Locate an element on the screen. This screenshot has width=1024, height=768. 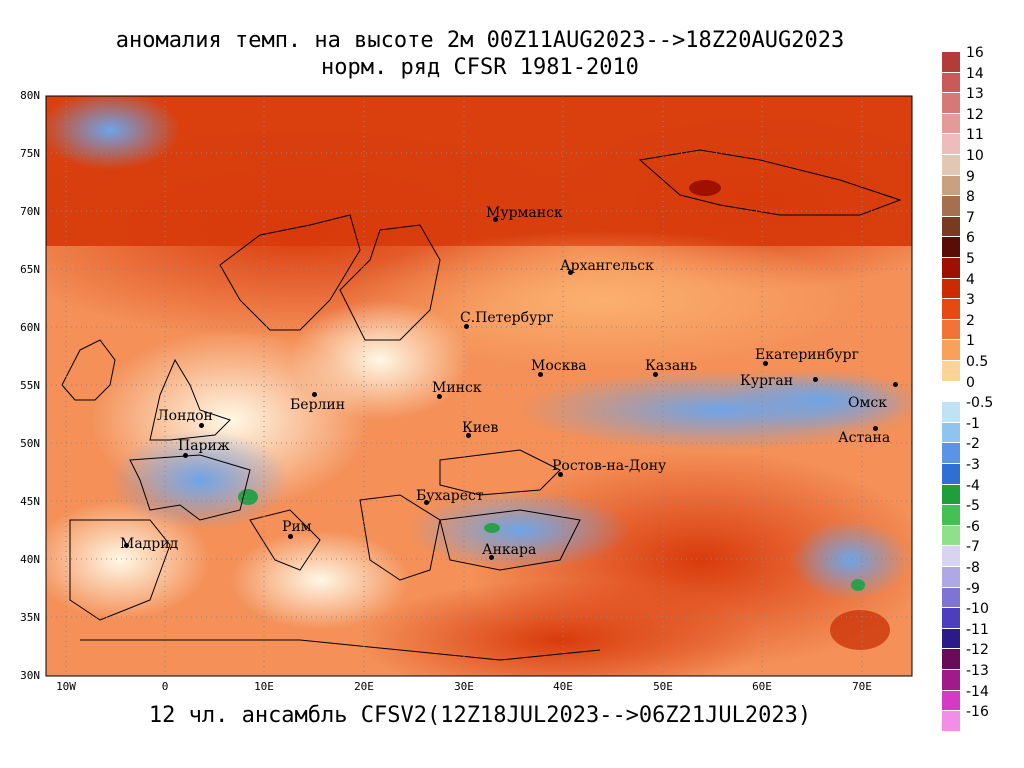
lon-label: 50E is located at coordinates (663, 686).